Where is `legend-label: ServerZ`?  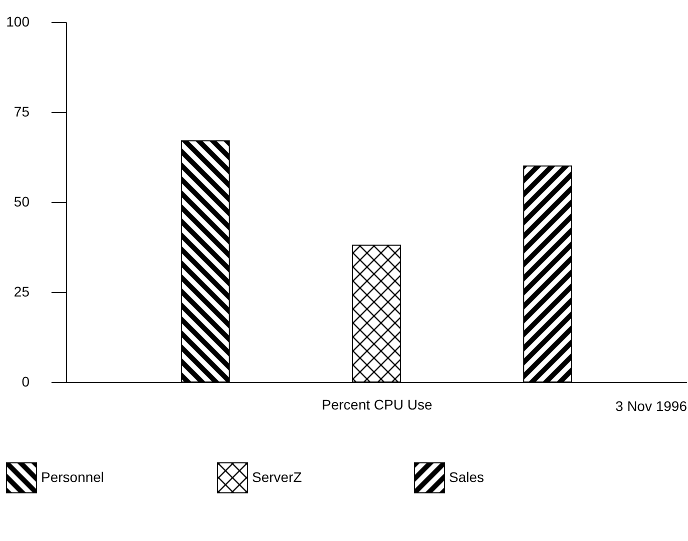
legend-label: ServerZ is located at coordinates (277, 476).